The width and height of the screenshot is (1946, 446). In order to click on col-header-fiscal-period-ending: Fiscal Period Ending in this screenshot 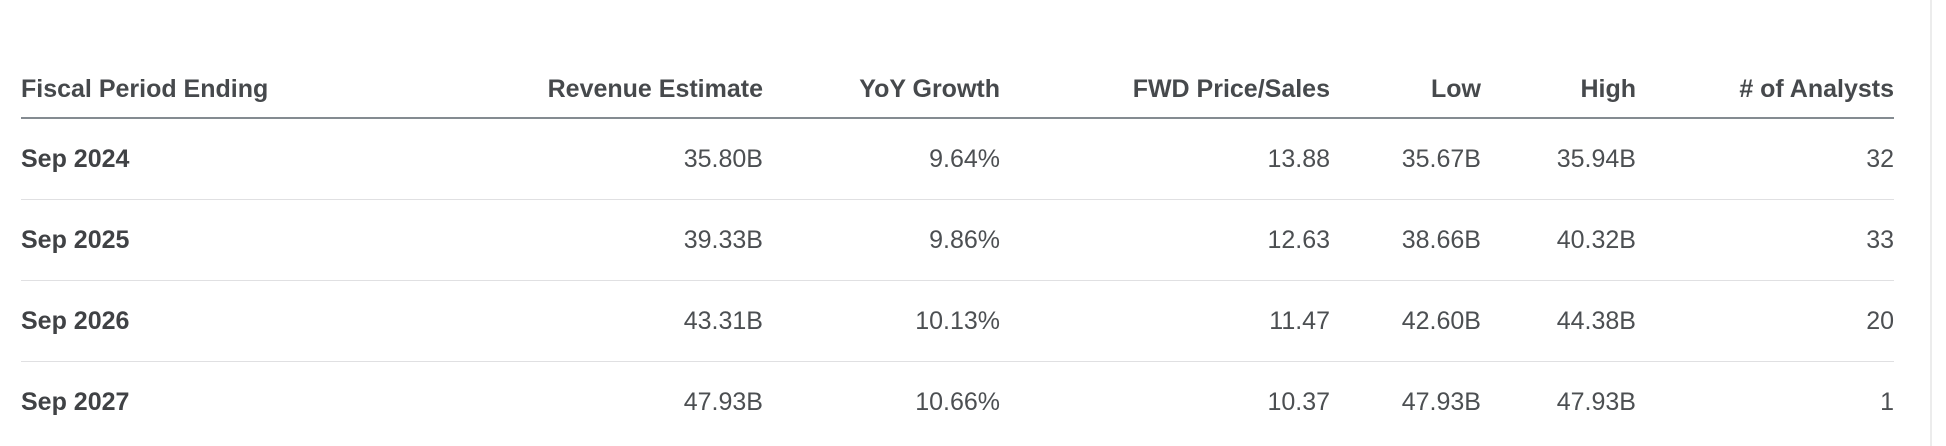, I will do `click(196, 79)`.